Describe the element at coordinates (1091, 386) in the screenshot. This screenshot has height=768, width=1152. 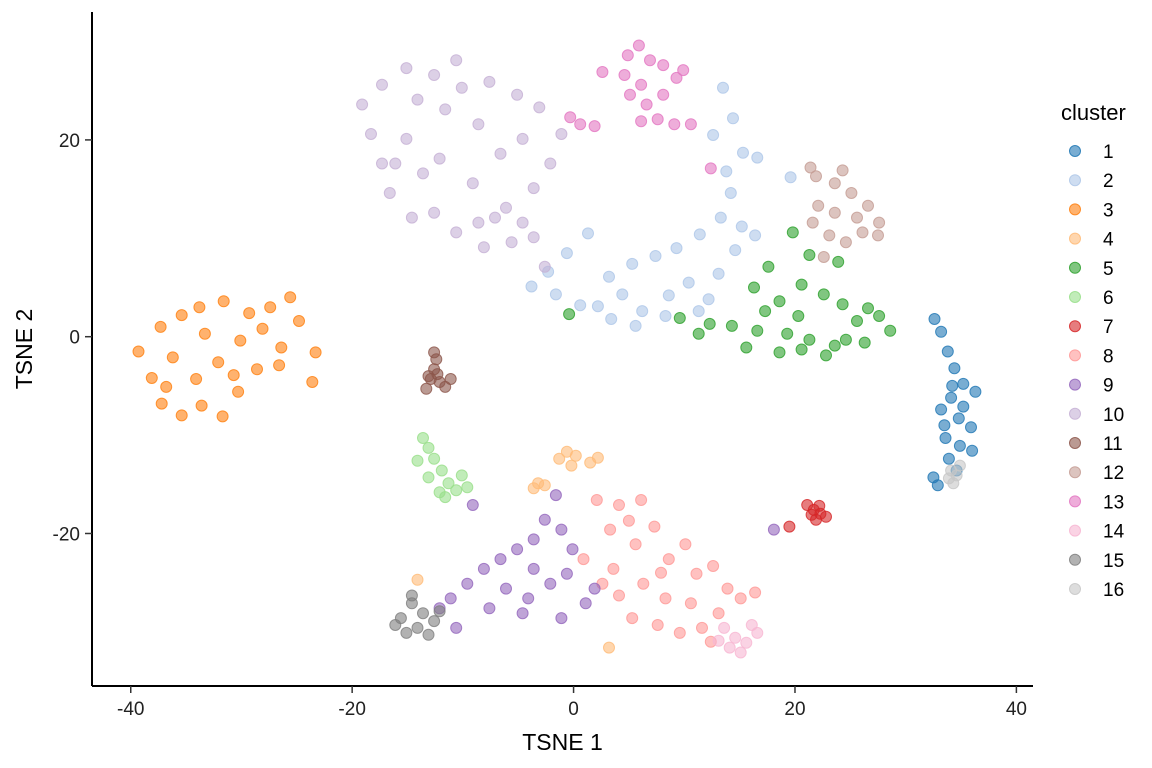
I see `legend-item-9: 9` at that location.